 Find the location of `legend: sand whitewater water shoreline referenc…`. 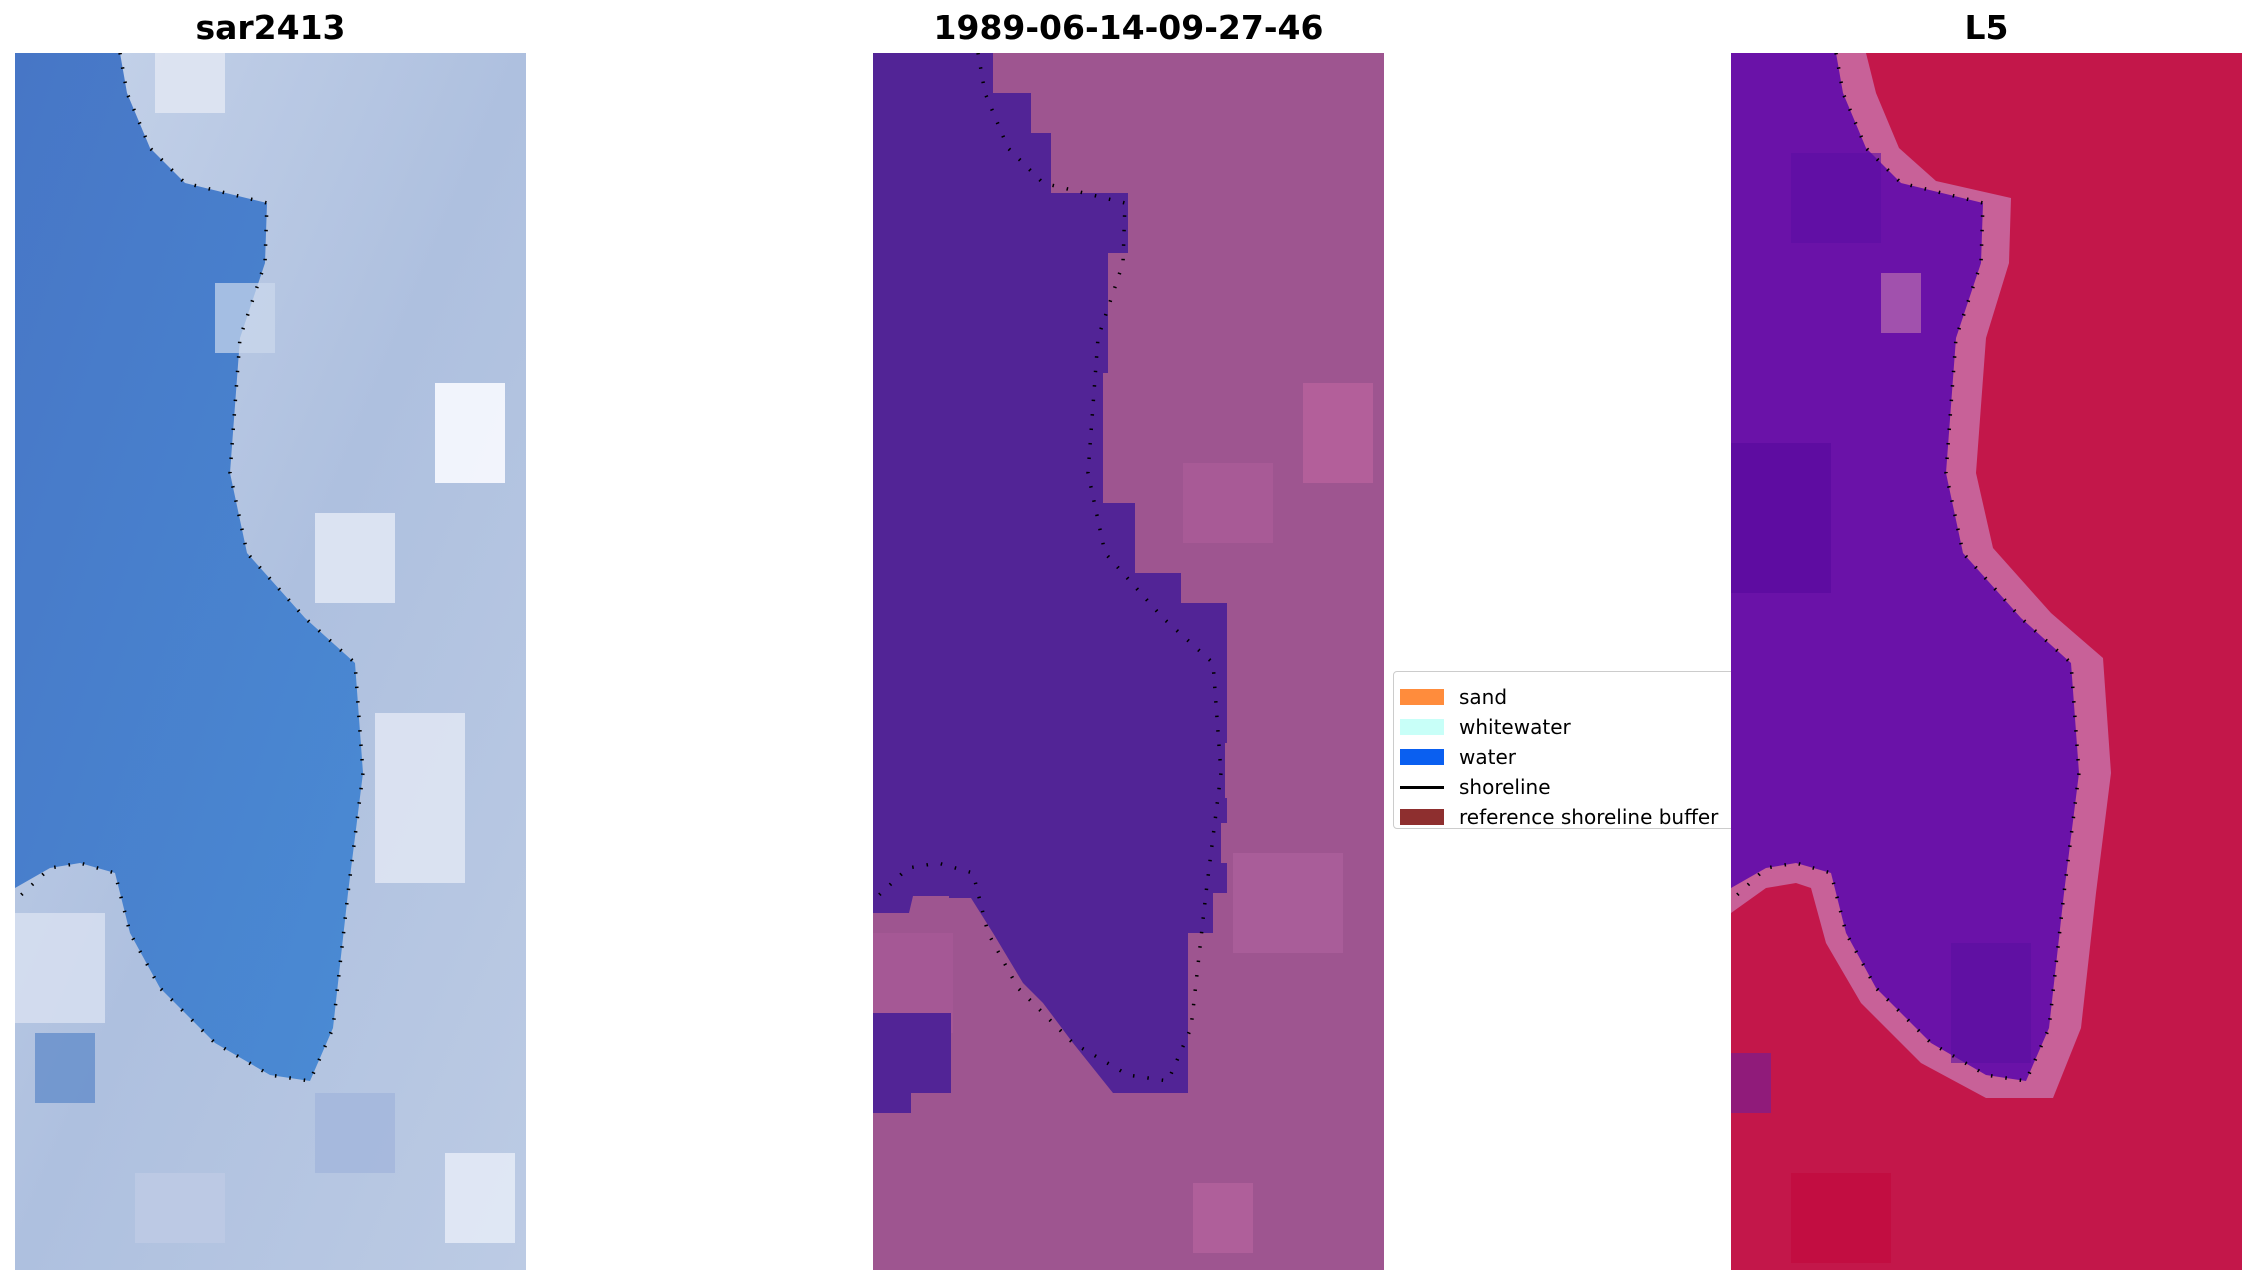

legend: sand whitewater water shoreline referenc… is located at coordinates (1579, 750).